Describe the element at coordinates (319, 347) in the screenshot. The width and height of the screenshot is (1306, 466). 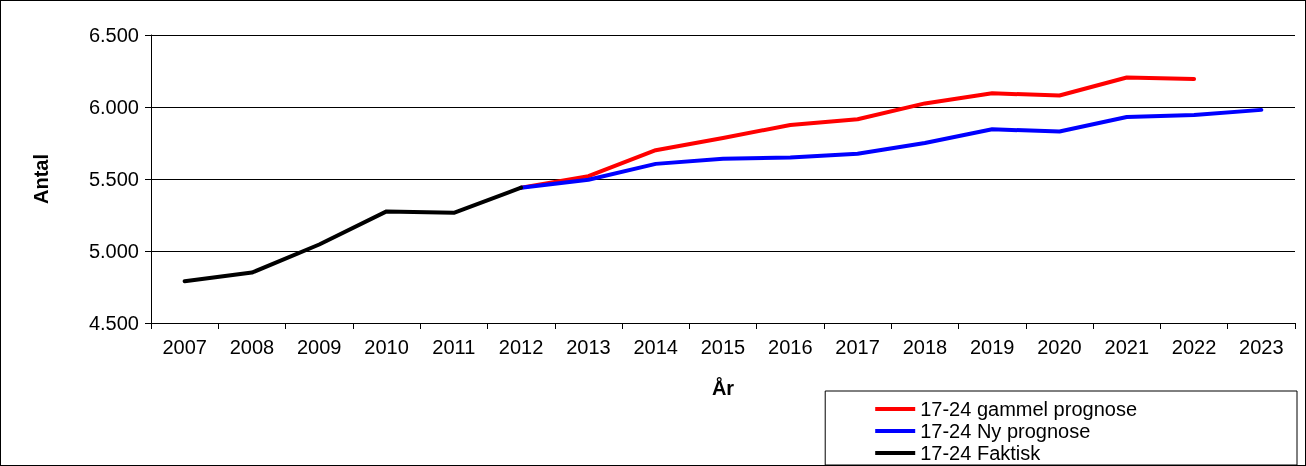
I see `x-tick-label: 2009` at that location.